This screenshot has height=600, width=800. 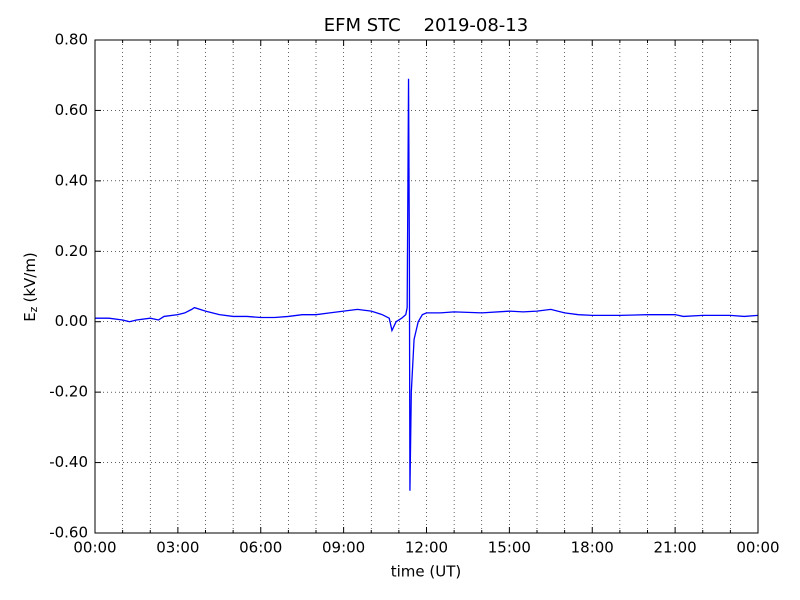 What do you see at coordinates (426, 572) in the screenshot?
I see `x-axis-label: time (UT)` at bounding box center [426, 572].